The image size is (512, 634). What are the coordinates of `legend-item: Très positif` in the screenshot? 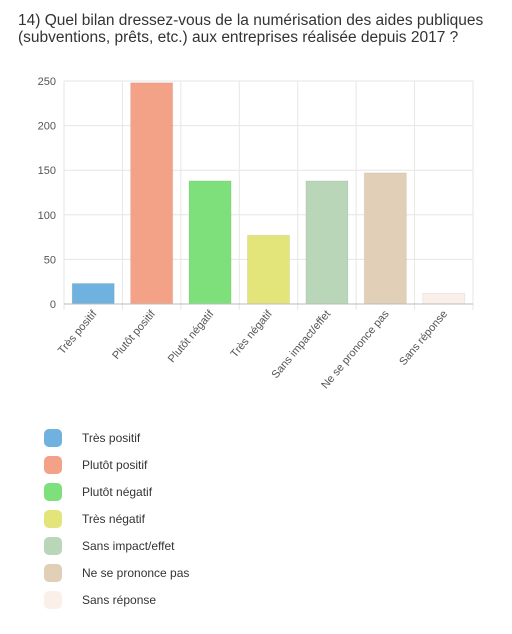 It's located at (116, 437).